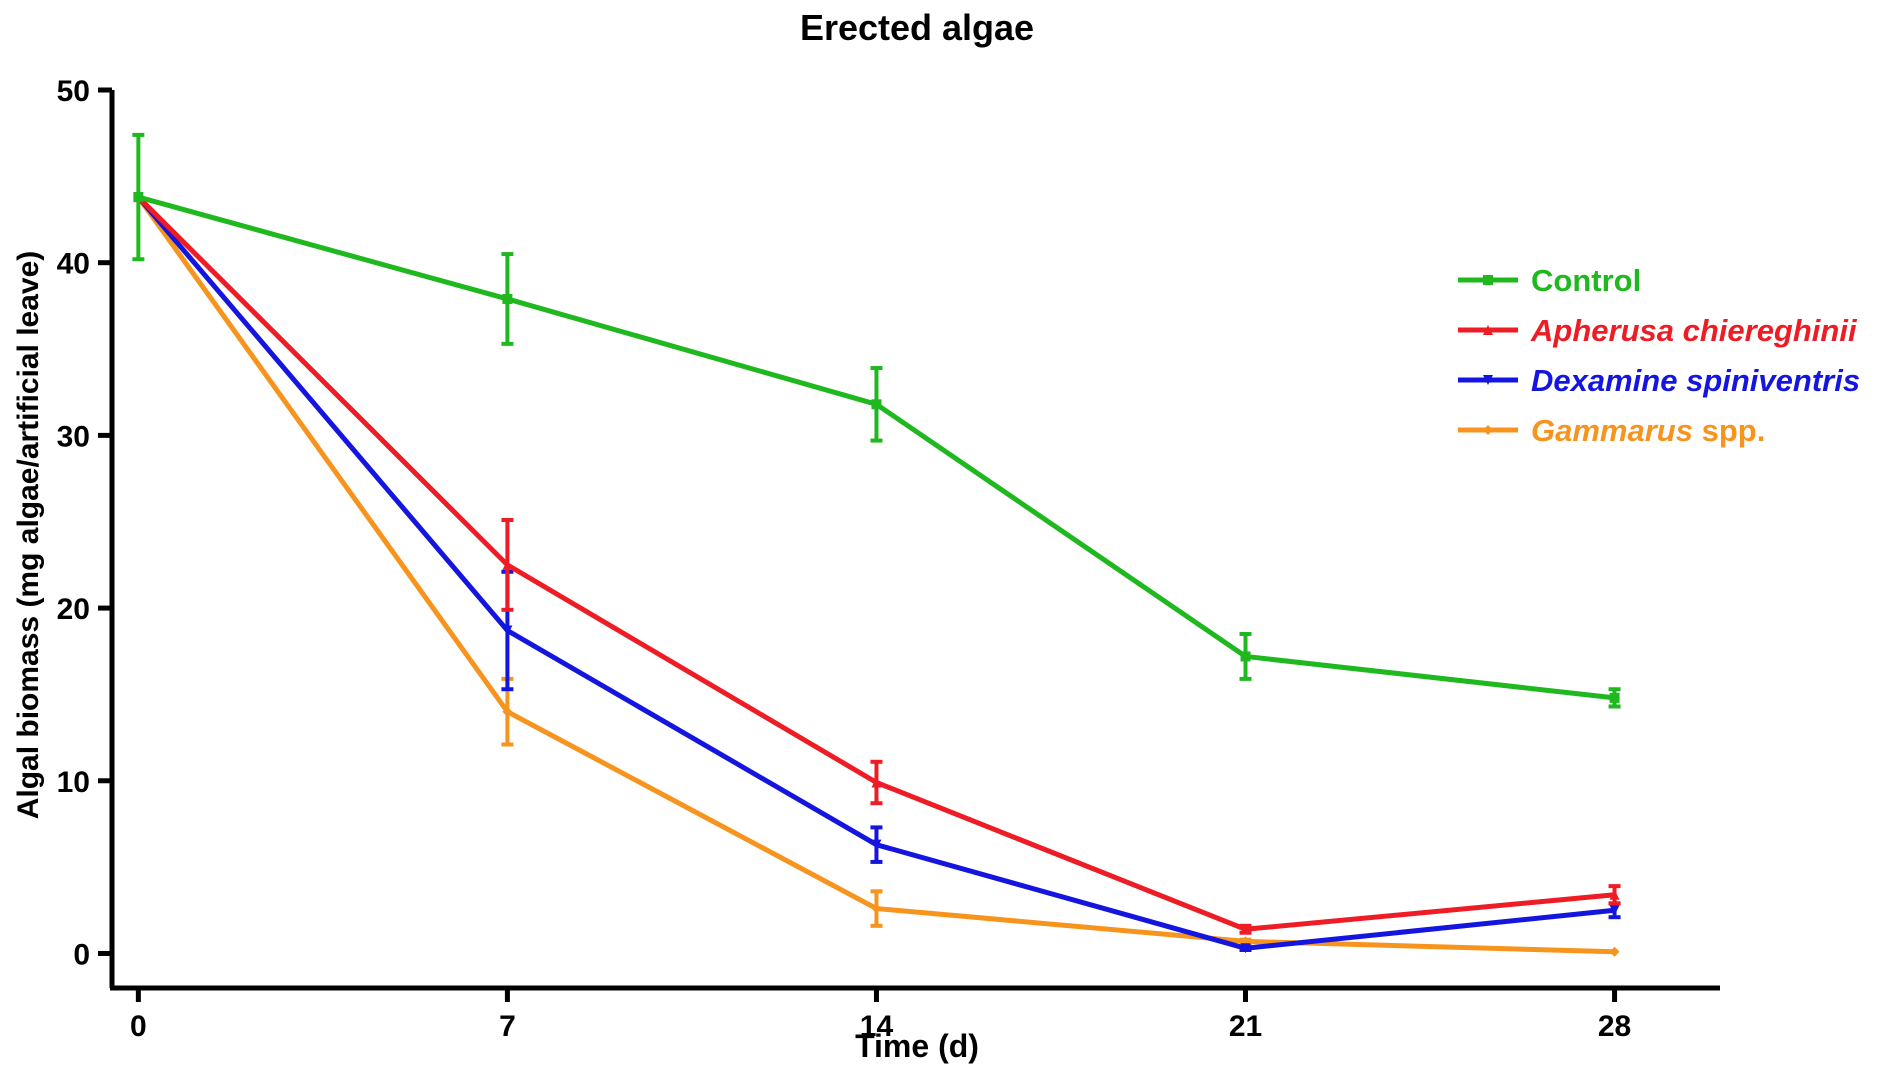  I want to click on y-tick-label: 50, so click(73, 91).